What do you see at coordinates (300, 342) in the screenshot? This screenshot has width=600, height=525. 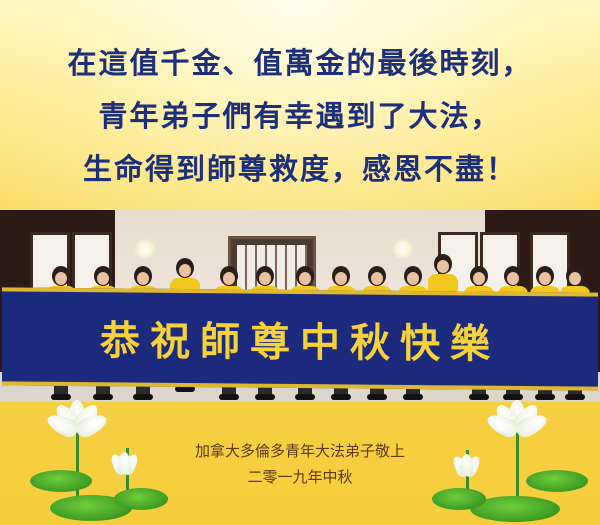 I see `banner-text: 恭祝師尊中秋快樂` at bounding box center [300, 342].